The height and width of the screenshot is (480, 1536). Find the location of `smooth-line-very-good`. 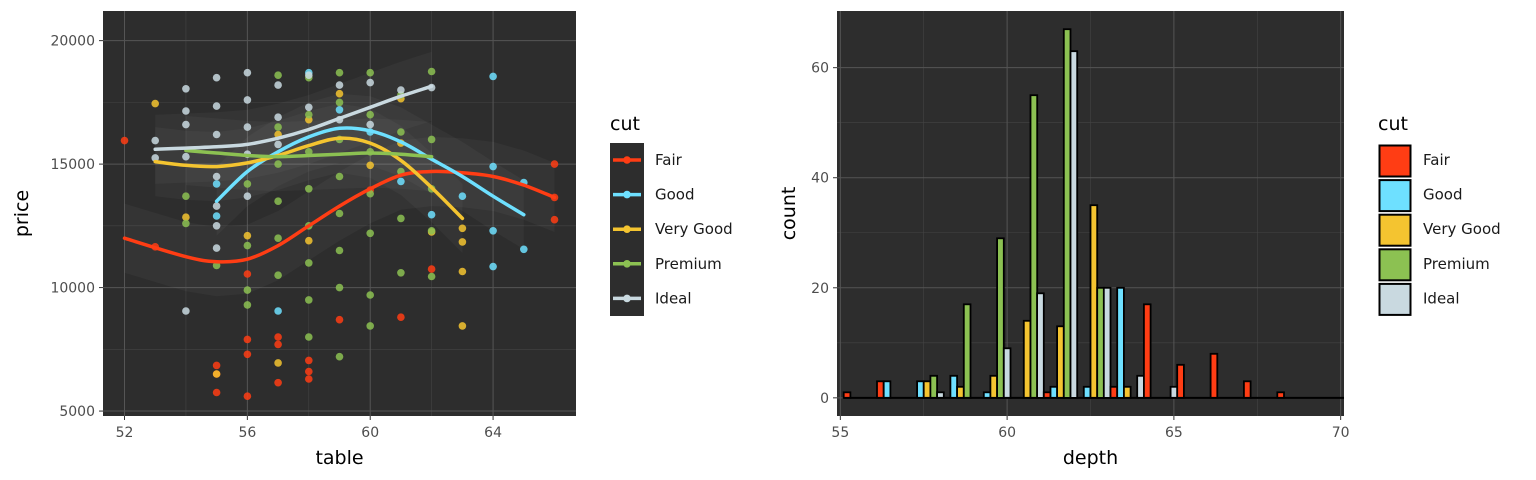

smooth-line-very-good is located at coordinates (309, 178).